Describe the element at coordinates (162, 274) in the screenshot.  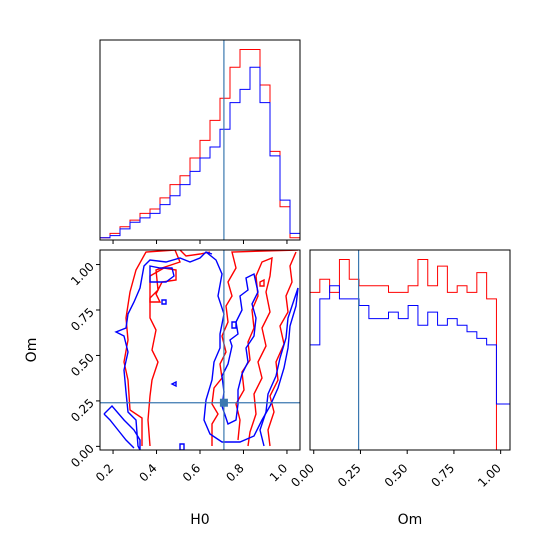
I see `blue-contour-inner-left` at that location.